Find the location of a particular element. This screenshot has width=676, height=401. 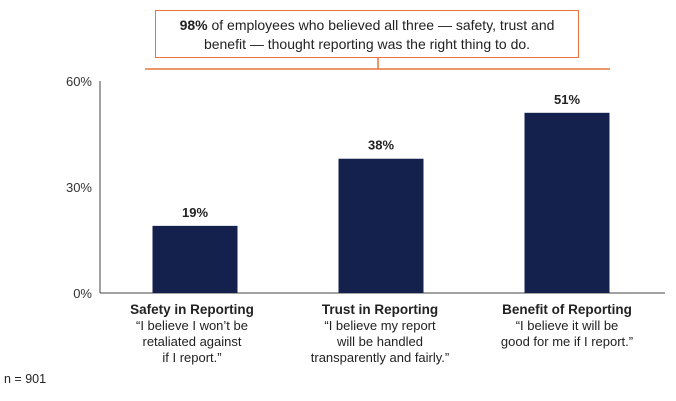

category-quote-benefit-2: good for me if I report.” is located at coordinates (567, 341).